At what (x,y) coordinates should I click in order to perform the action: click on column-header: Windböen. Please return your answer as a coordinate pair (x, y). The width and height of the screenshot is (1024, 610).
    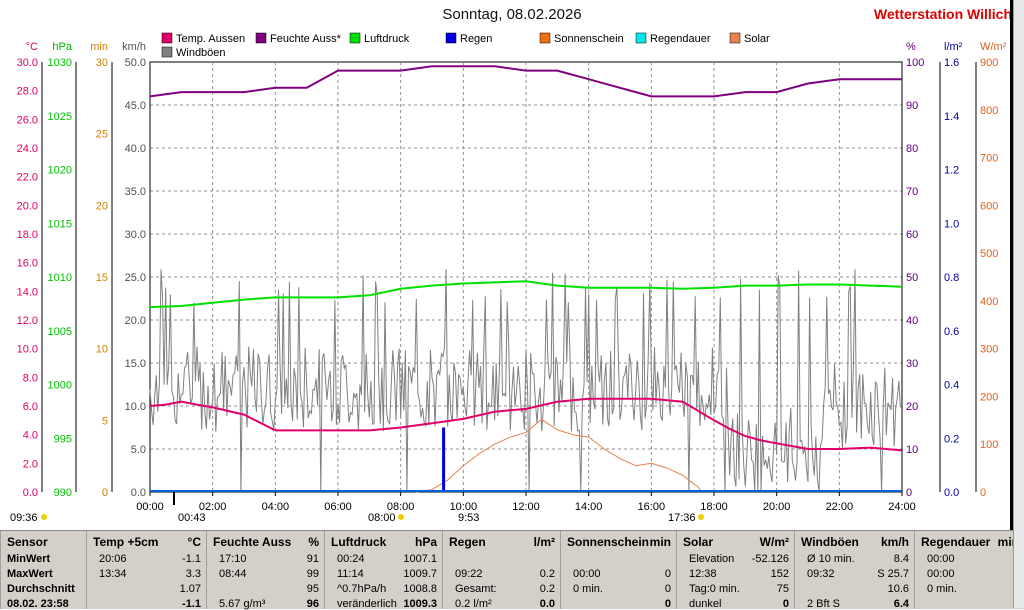
    Looking at the image, I should click on (830, 542).